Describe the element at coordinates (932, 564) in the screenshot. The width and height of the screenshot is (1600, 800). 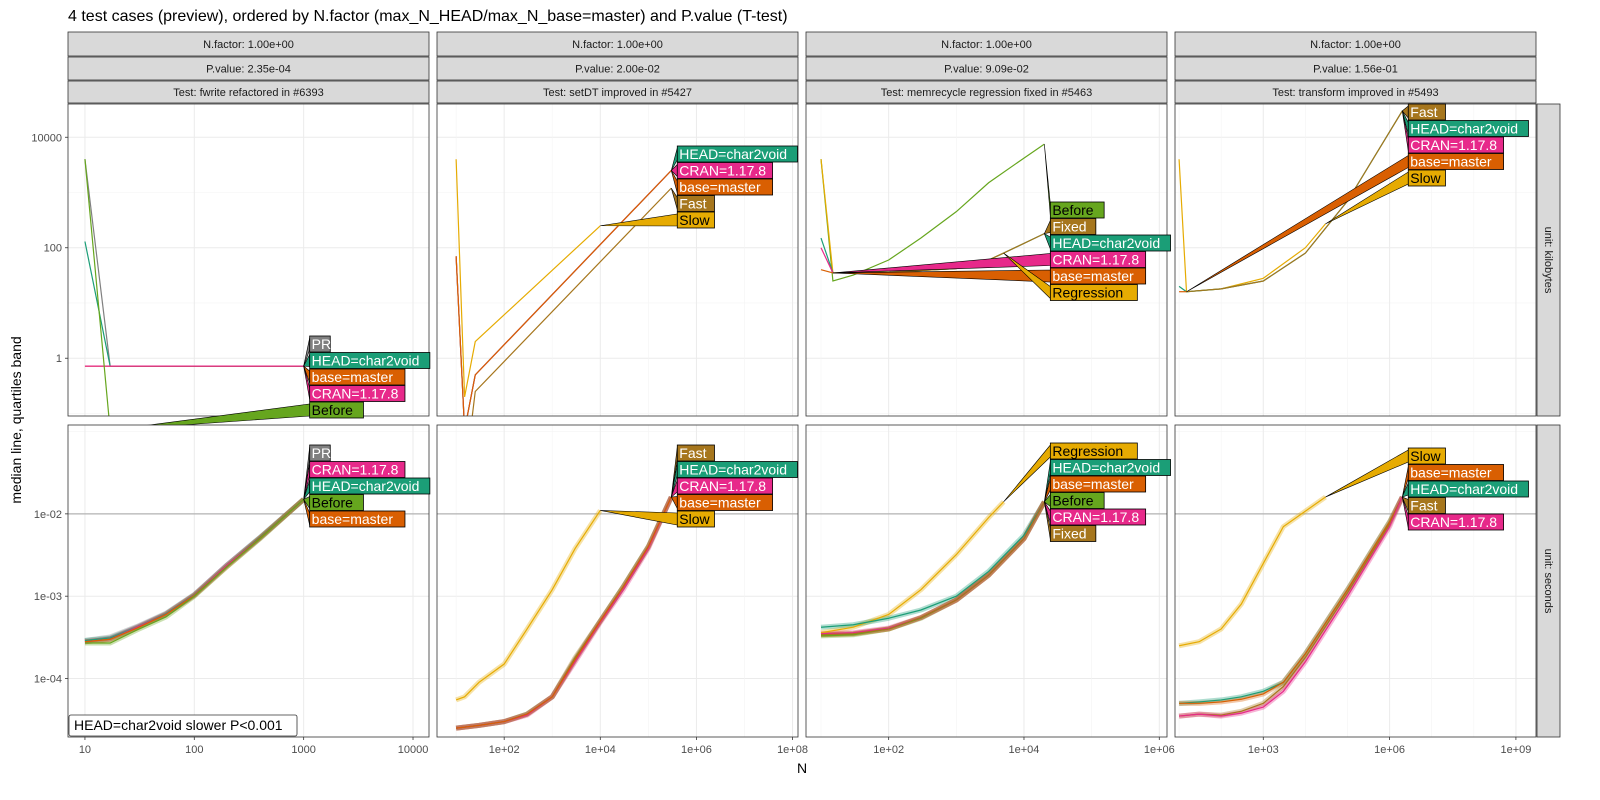
I see `series-line-head-char2void` at that location.